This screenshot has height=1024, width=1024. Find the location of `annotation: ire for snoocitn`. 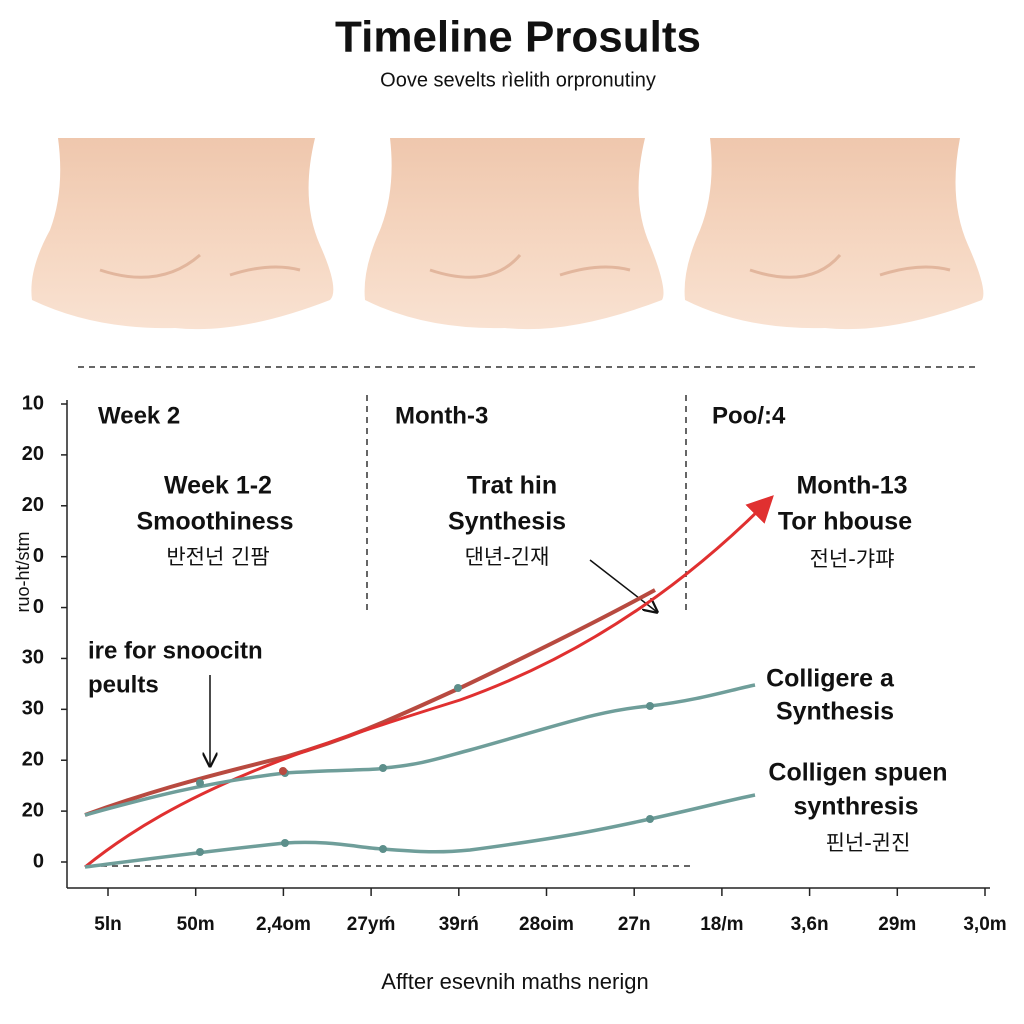

annotation: ire for snoocitn is located at coordinates (175, 650).